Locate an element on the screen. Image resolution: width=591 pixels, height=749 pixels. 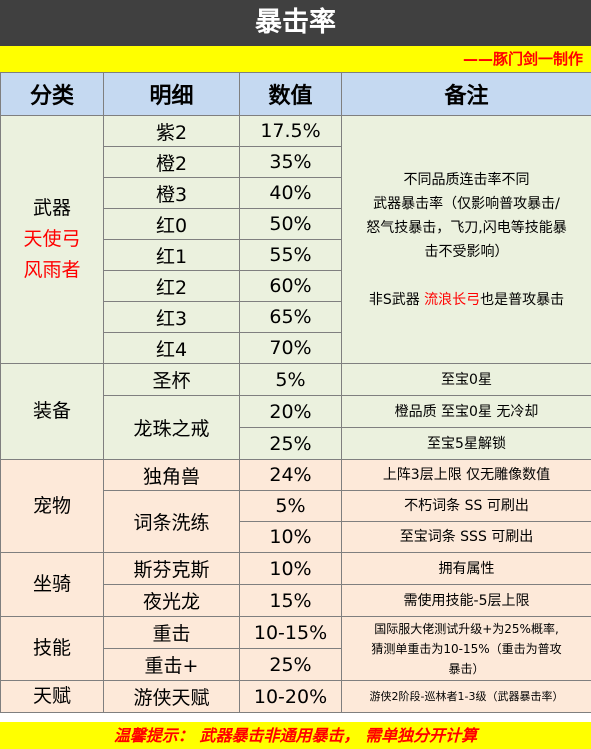
detail-cell: 橙2 is located at coordinates (171, 162).